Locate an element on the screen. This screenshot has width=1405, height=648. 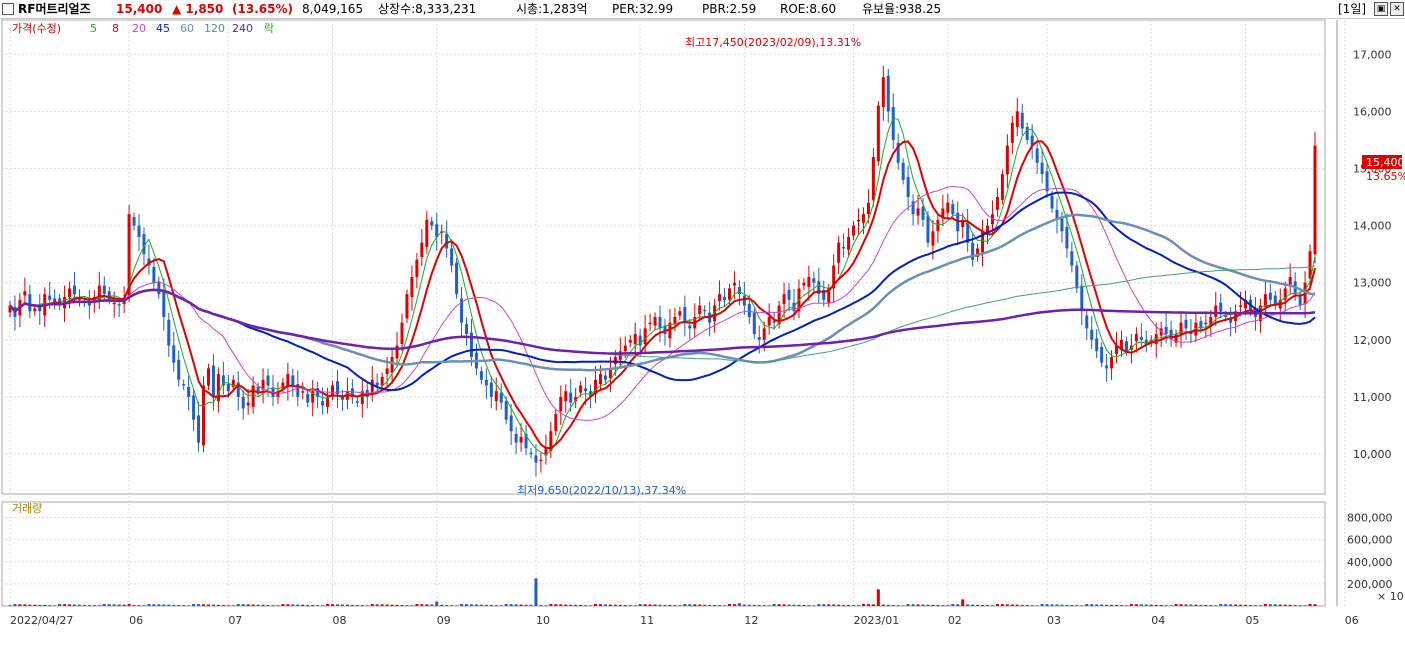
restore-icon: ▣ is located at coordinates (1381, 9).